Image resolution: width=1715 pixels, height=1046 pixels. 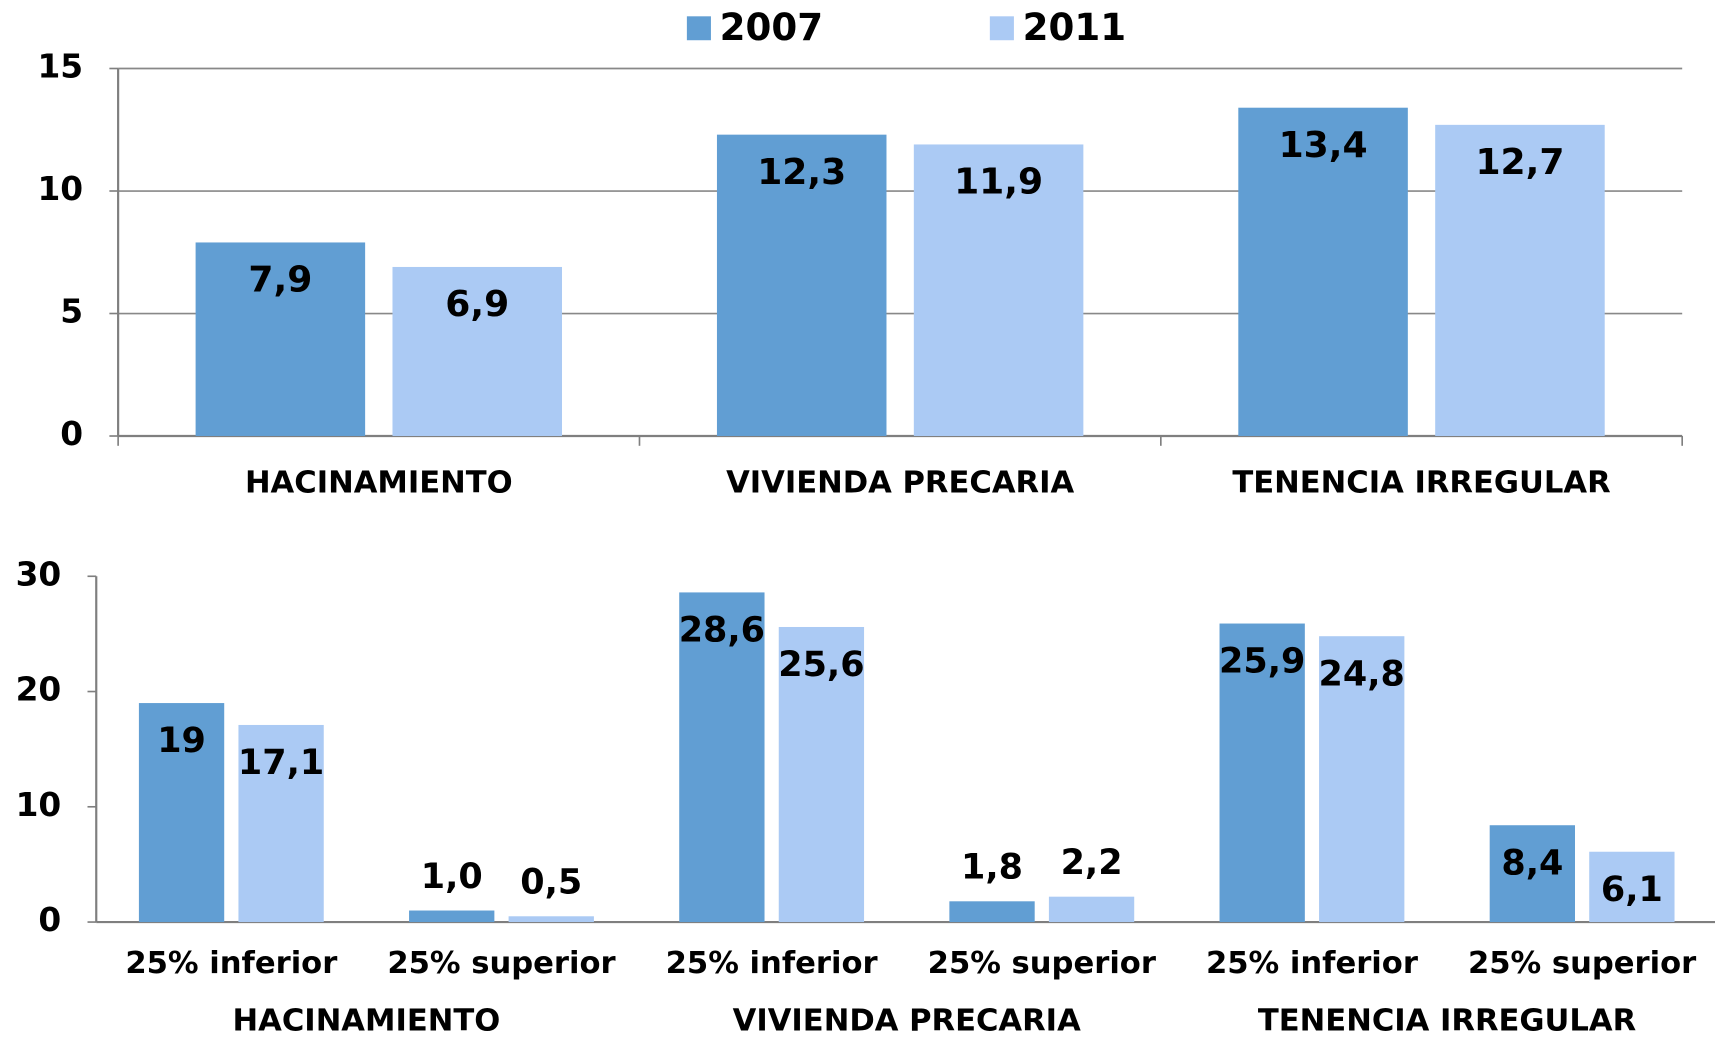 What do you see at coordinates (1362, 674) in the screenshot?
I see `value-label: 24,8` at bounding box center [1362, 674].